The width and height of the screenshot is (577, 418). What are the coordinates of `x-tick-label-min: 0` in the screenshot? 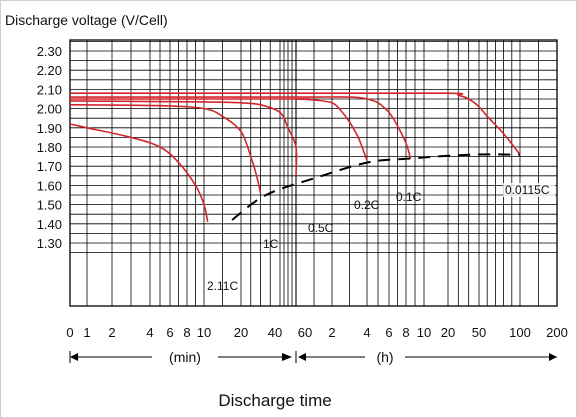 It's located at (69, 332).